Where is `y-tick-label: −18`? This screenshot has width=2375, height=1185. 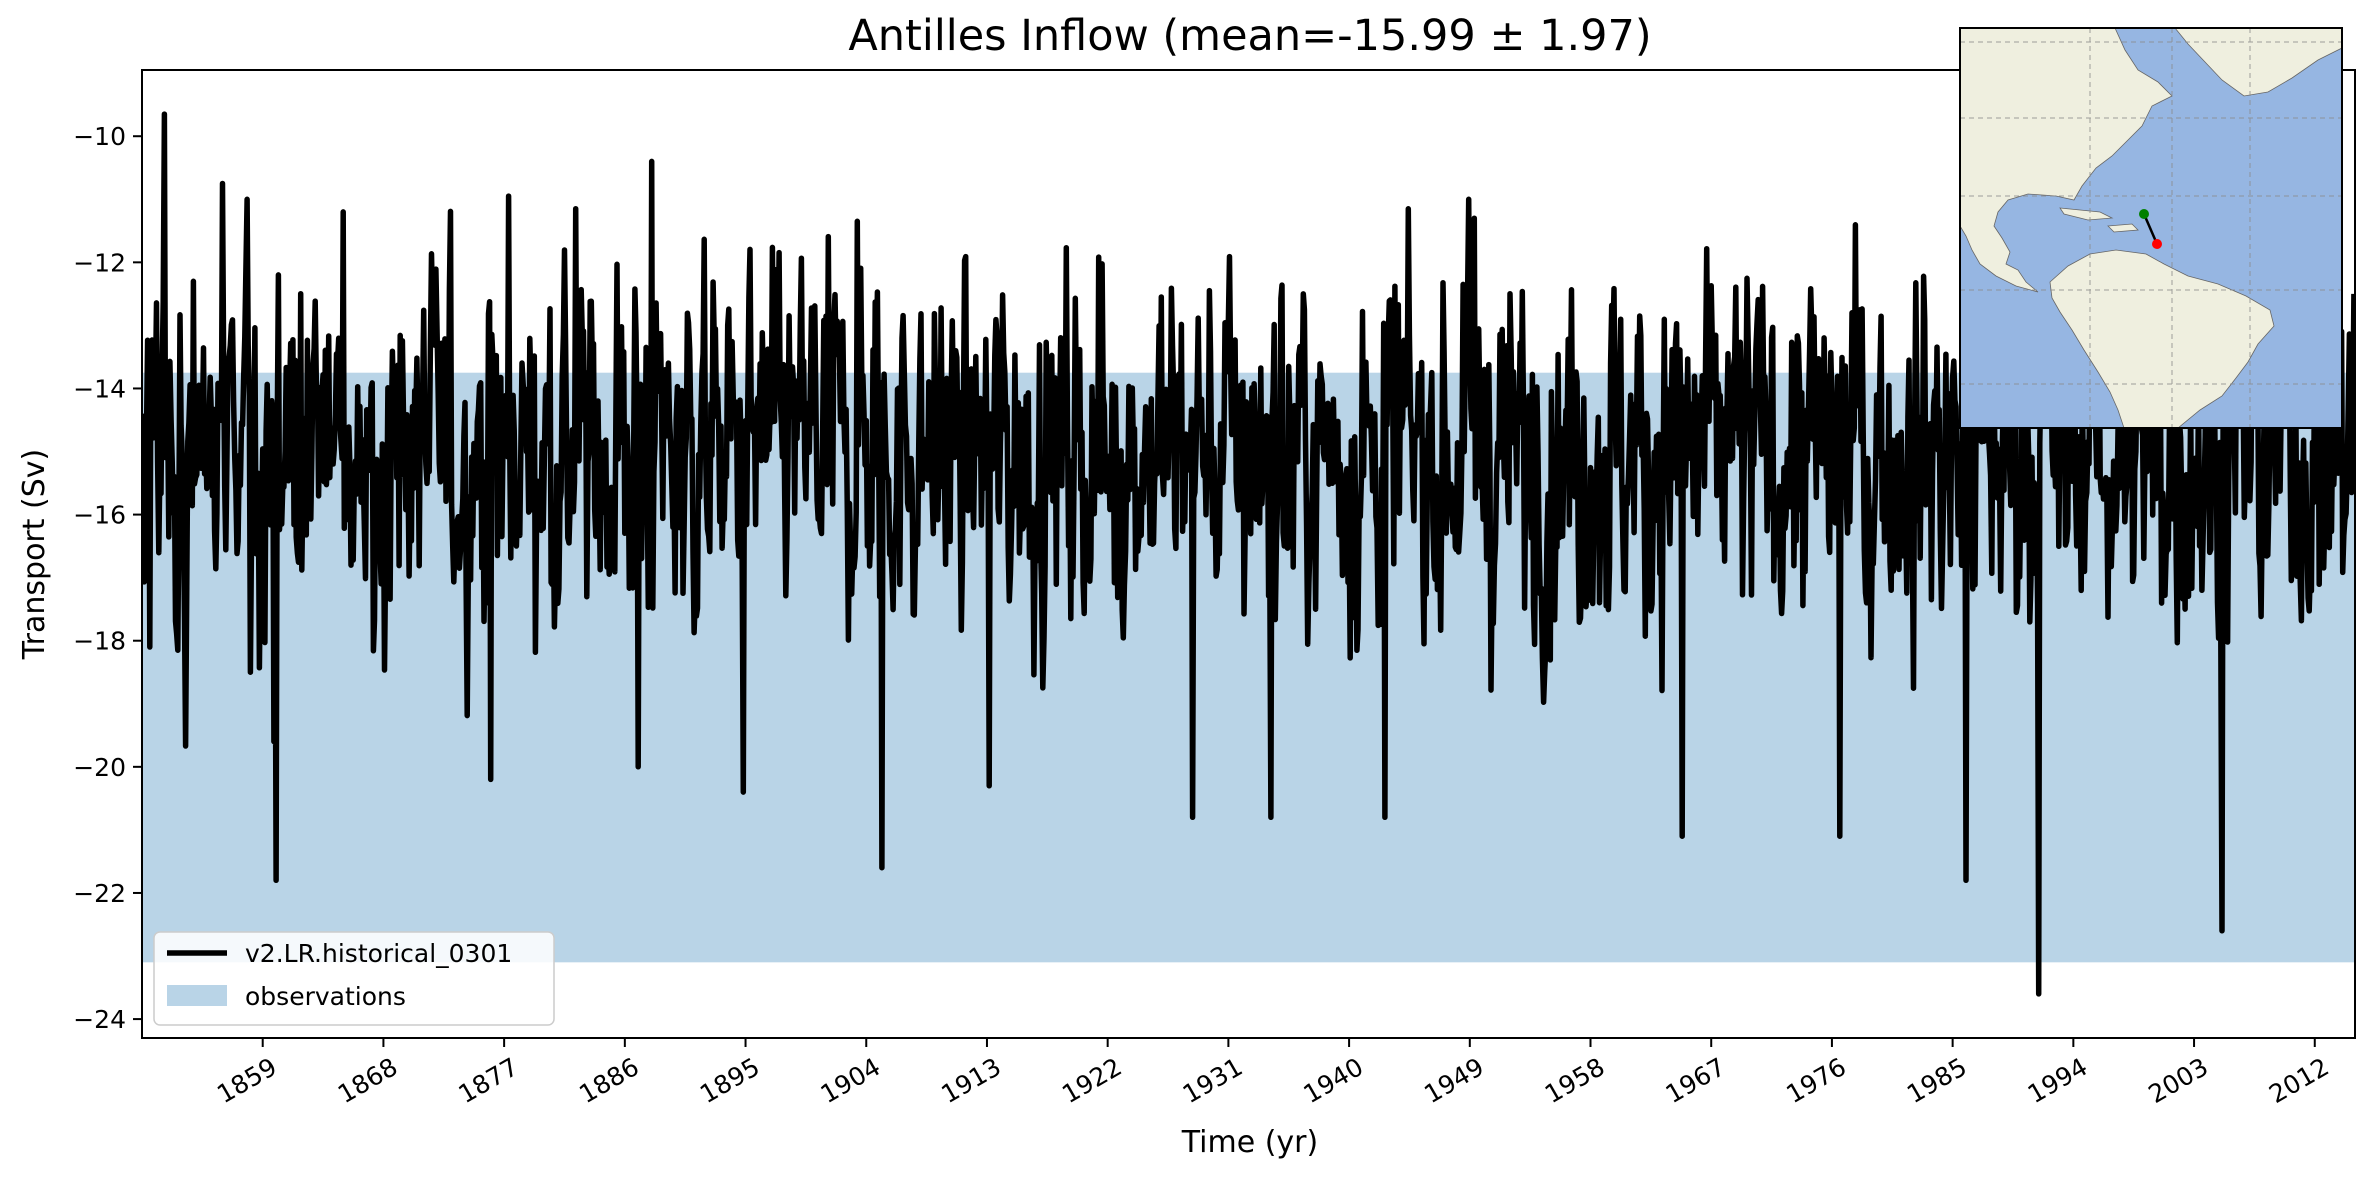
y-tick-label: −18 is located at coordinates (99, 641).